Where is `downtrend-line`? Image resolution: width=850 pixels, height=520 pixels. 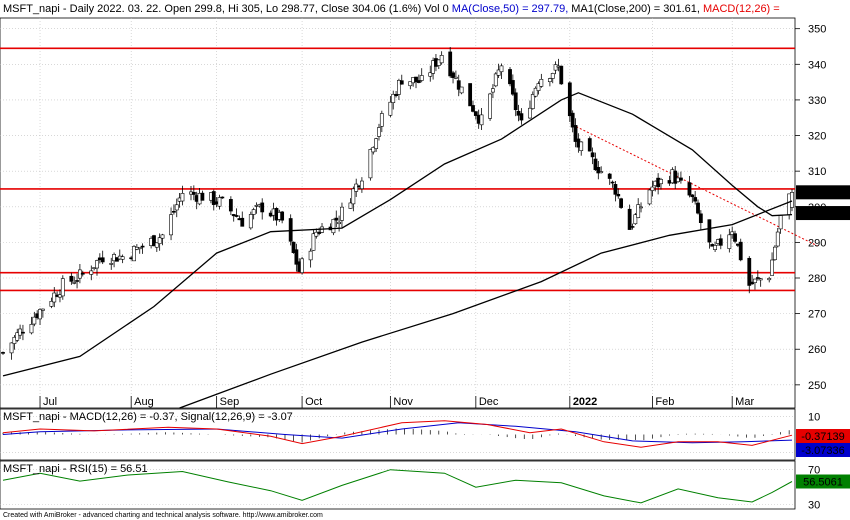 downtrend-line is located at coordinates (695, 185).